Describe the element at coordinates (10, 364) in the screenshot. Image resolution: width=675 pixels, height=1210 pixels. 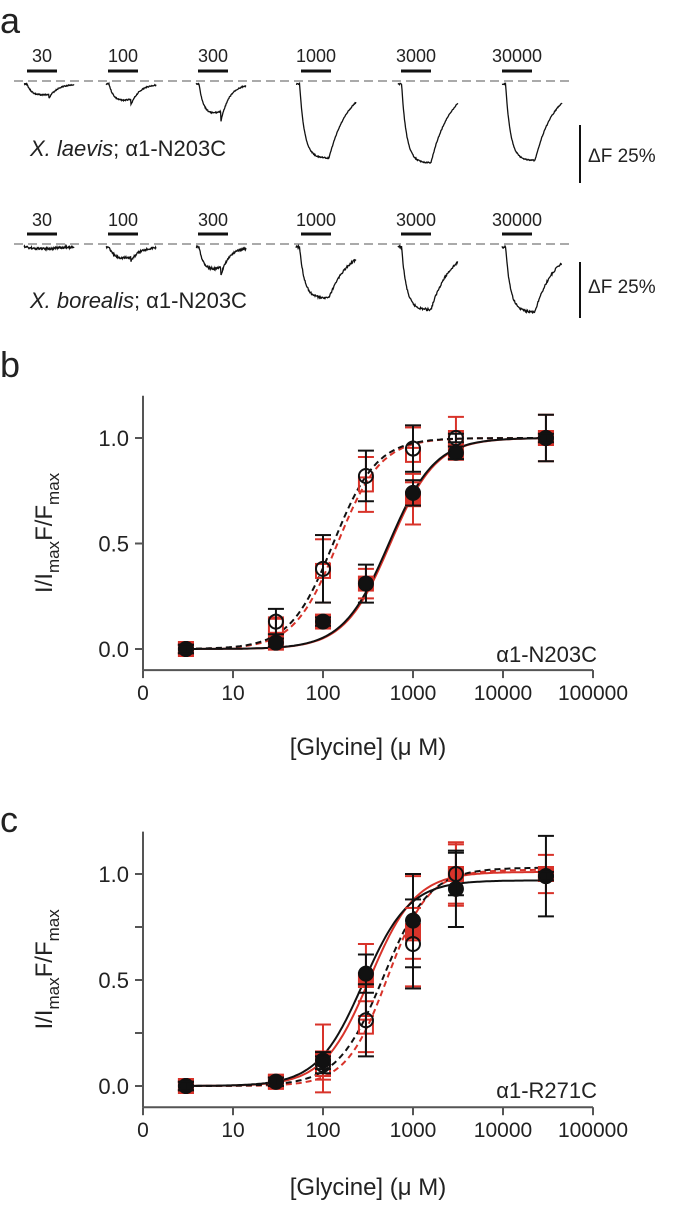
I see `panel-label-b: b` at that location.